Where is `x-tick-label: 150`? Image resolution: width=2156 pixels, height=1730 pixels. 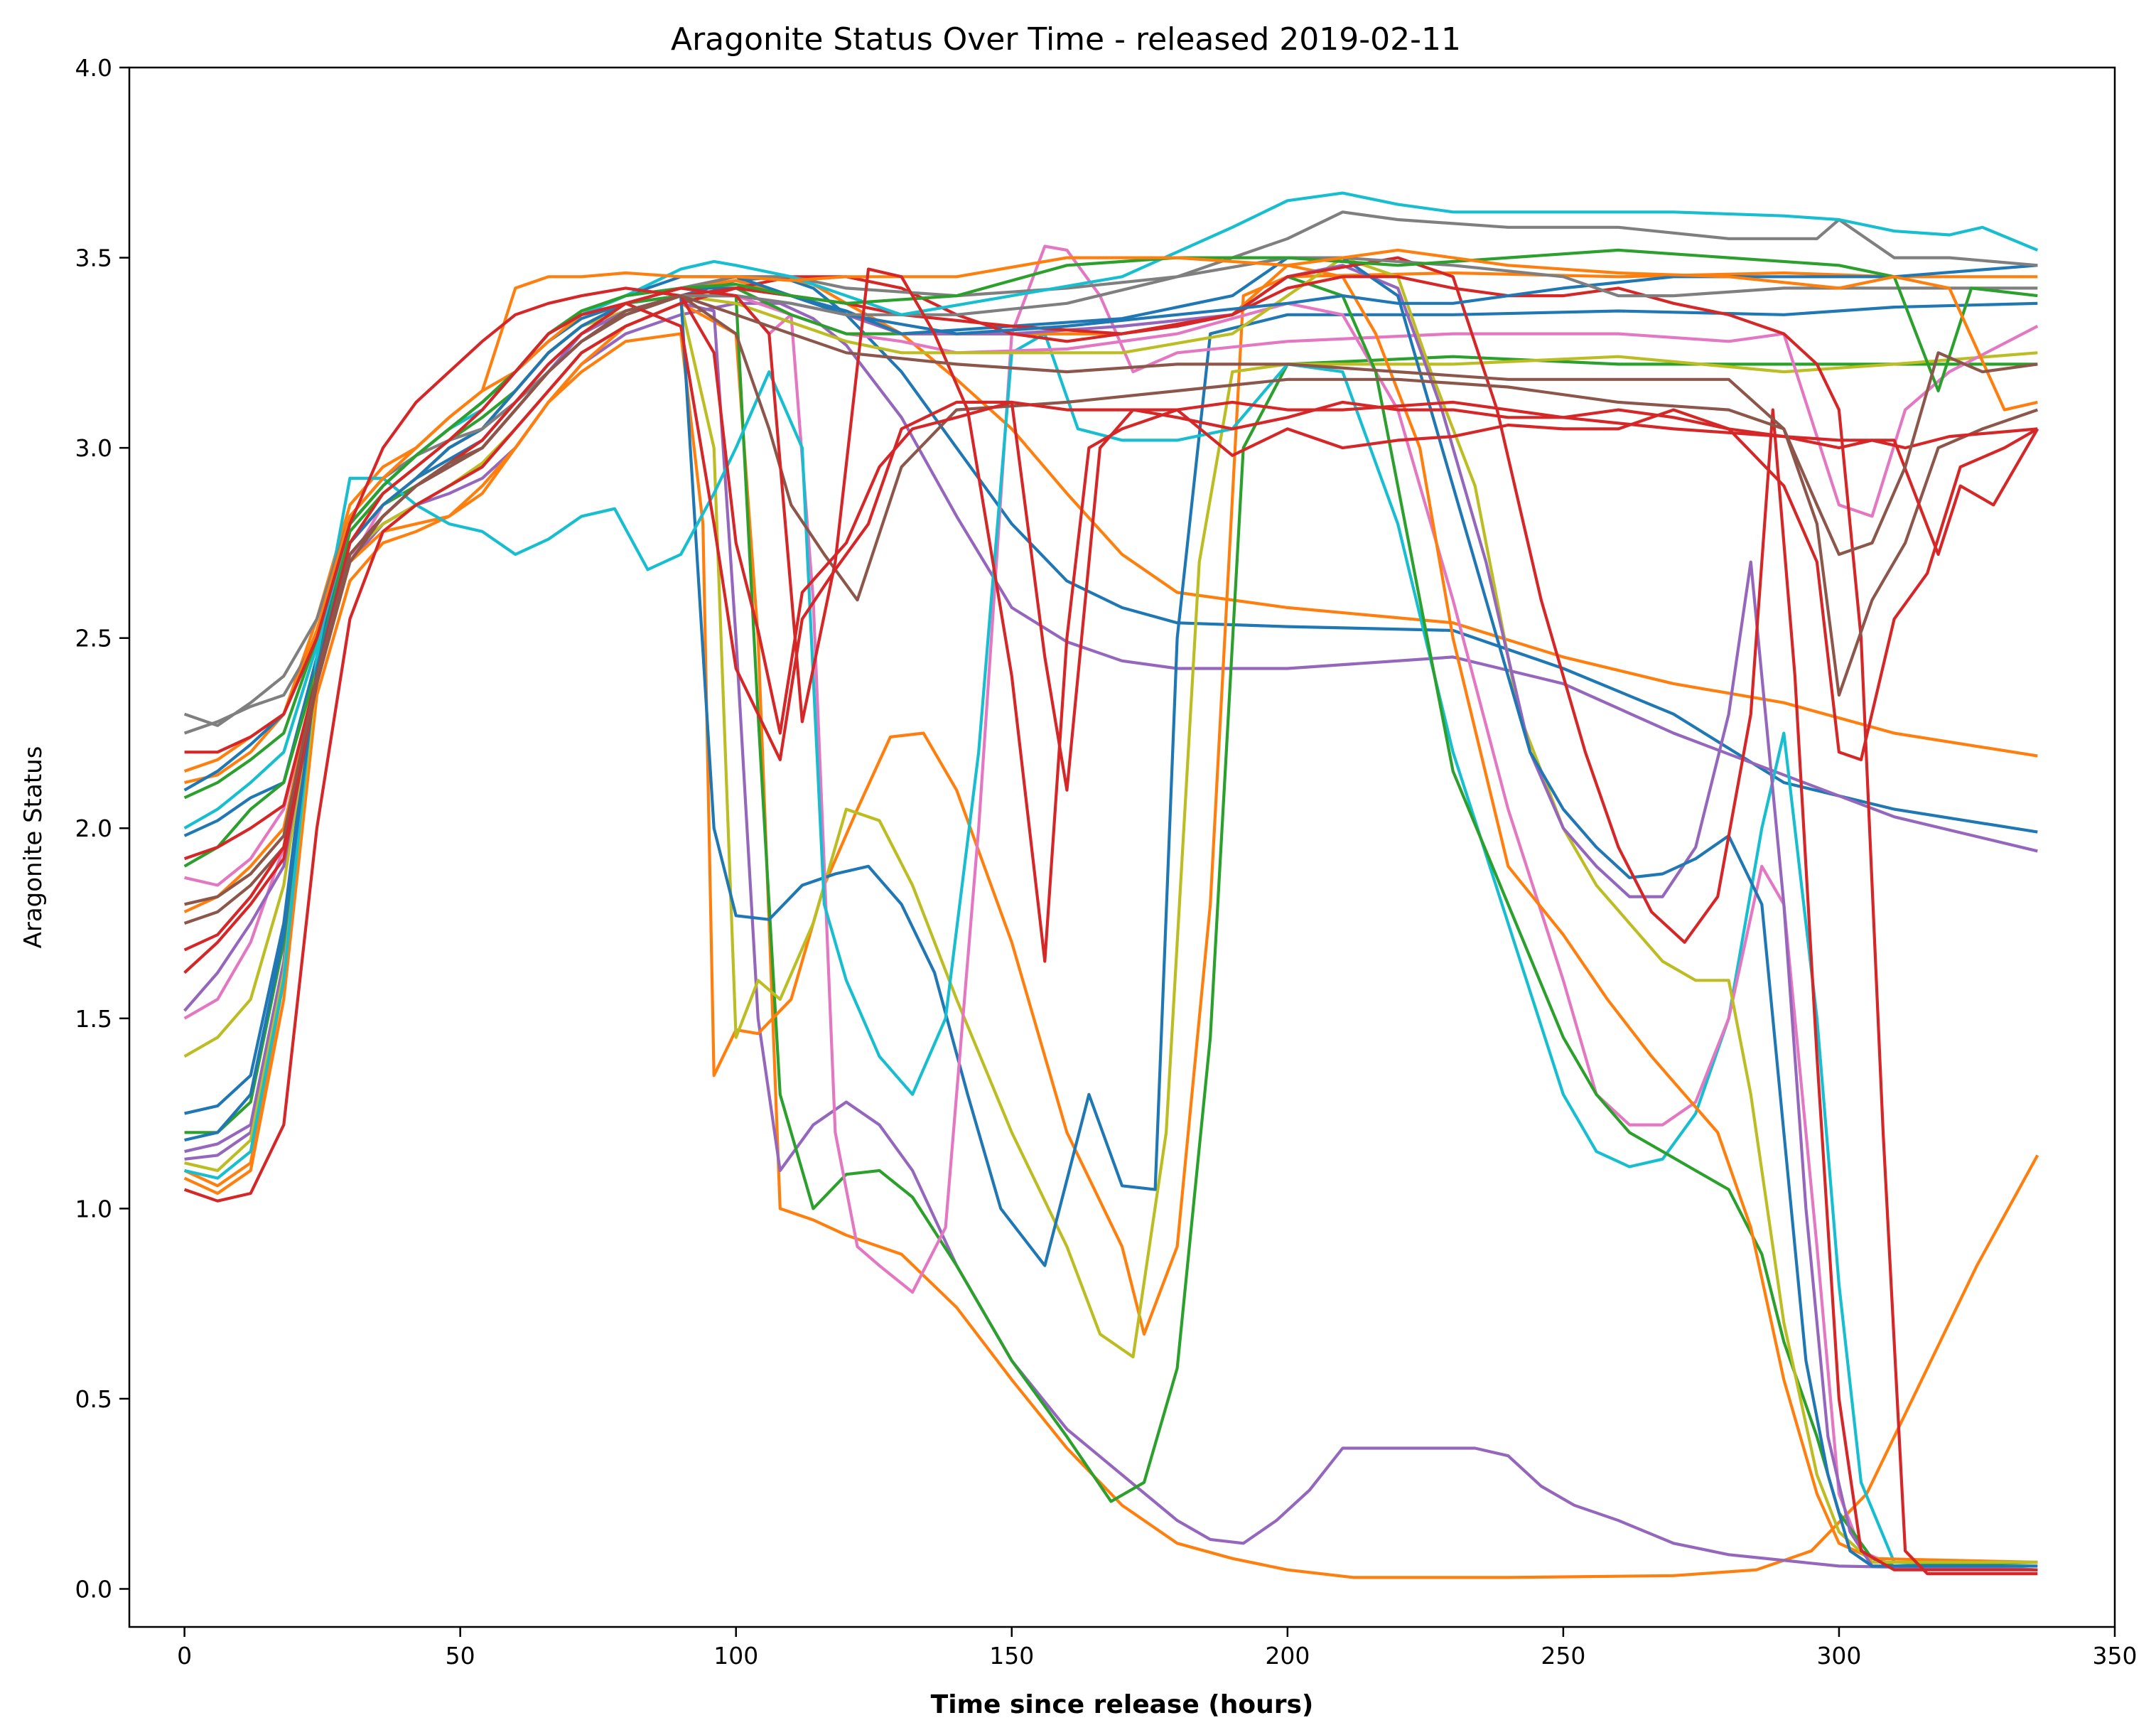 x-tick-label: 150 is located at coordinates (1011, 1656).